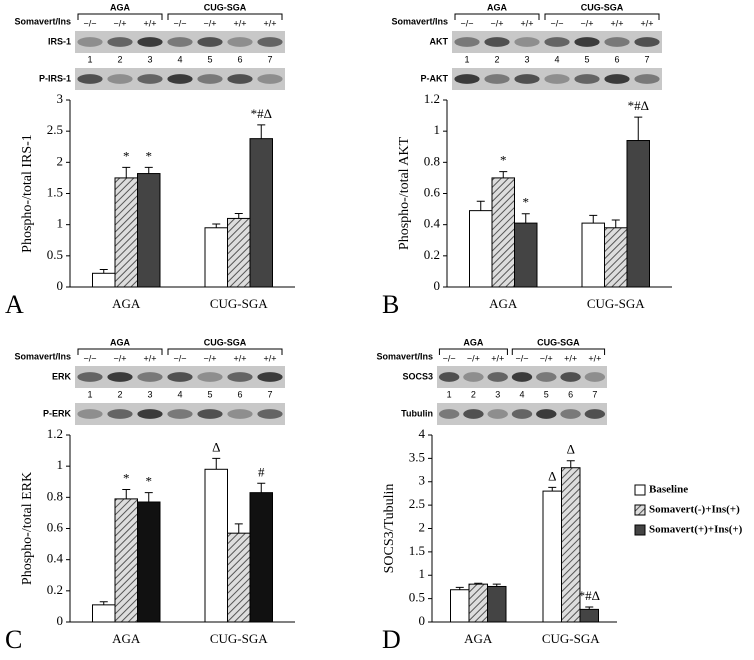  Describe the element at coordinates (432, 160) in the screenshot. I see `y-tick-label: 0.8` at that location.